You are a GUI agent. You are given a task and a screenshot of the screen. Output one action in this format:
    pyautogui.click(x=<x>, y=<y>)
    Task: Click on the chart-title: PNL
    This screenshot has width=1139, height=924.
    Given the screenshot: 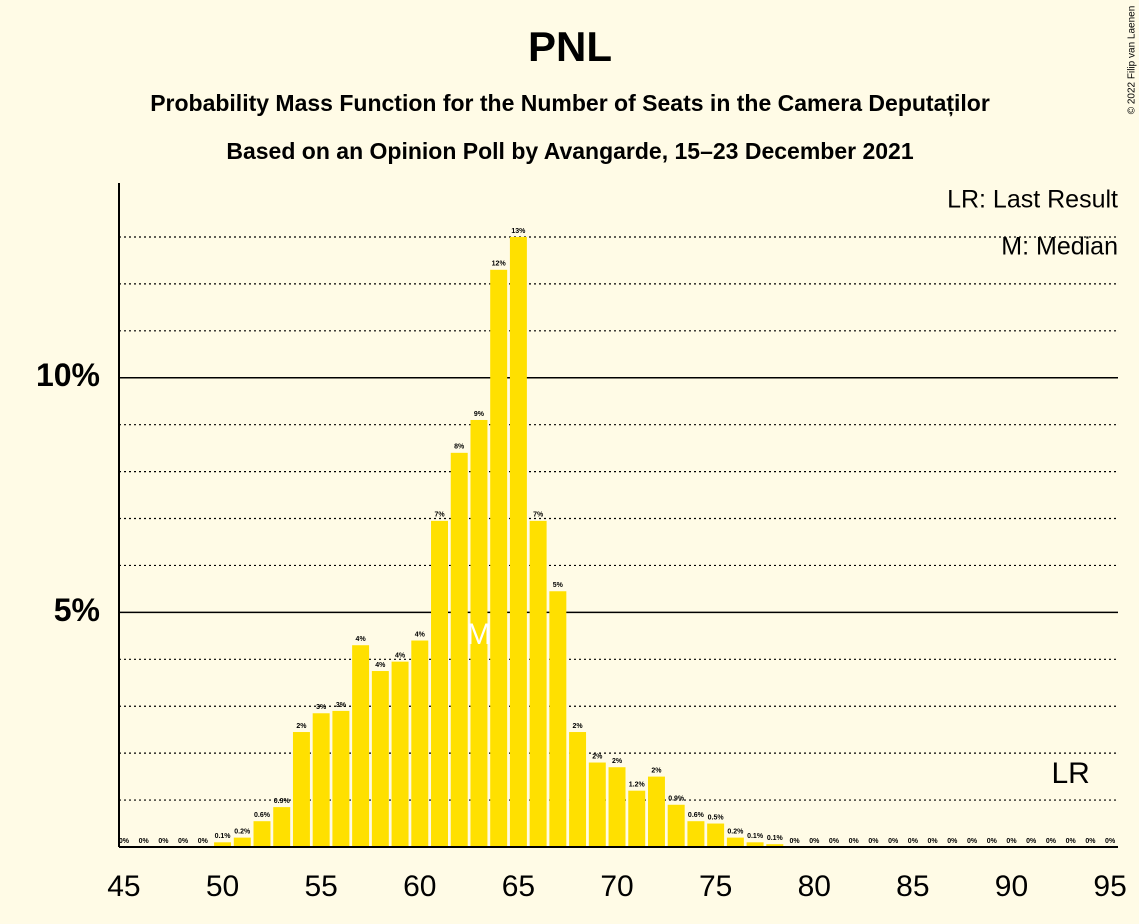 What is the action you would take?
    pyautogui.click(x=570, y=46)
    